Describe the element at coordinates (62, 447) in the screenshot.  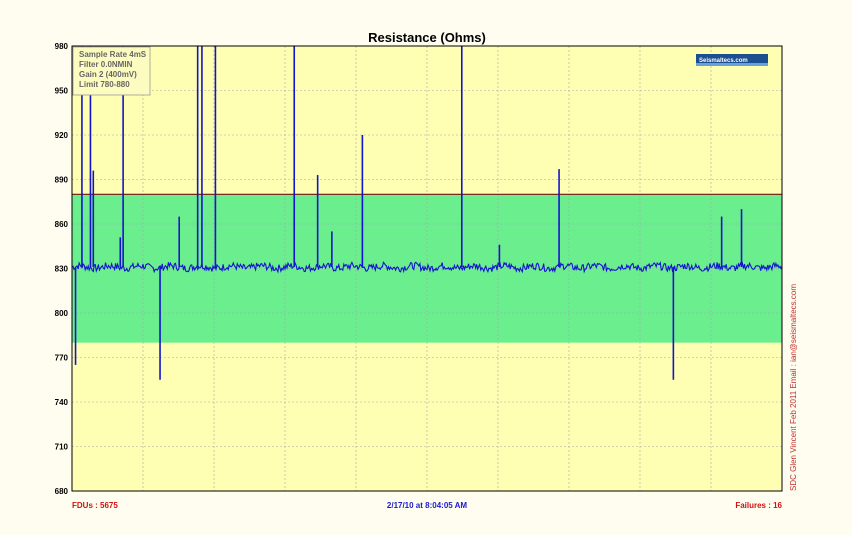
I see `y-tick-label: 710` at that location.